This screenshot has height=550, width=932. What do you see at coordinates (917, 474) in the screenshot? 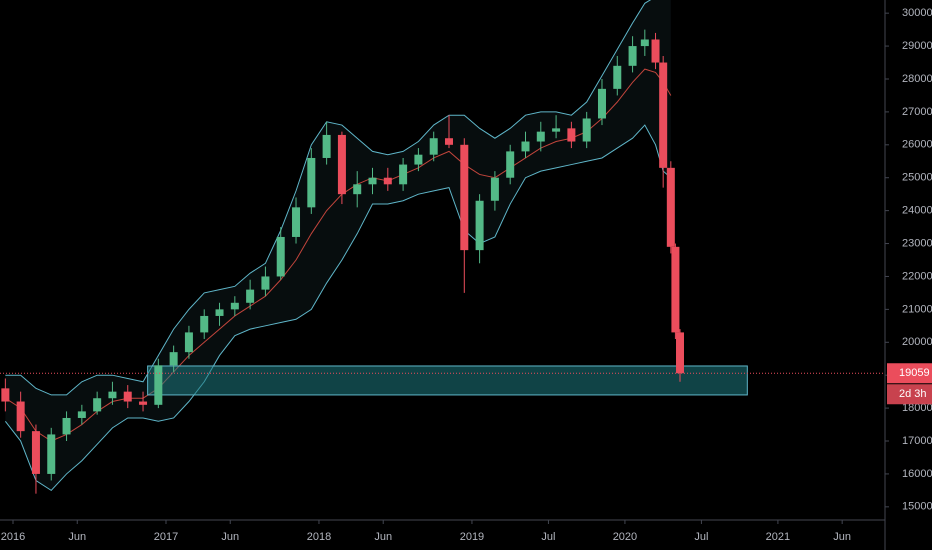
I see `y-tick-label: 16000` at bounding box center [917, 474].